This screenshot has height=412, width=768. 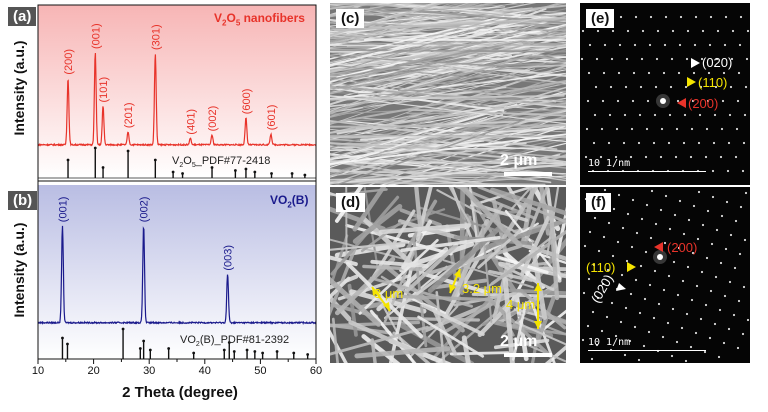 I want to click on panel-b-chart: (001) (002) (003), so click(x=177, y=278).